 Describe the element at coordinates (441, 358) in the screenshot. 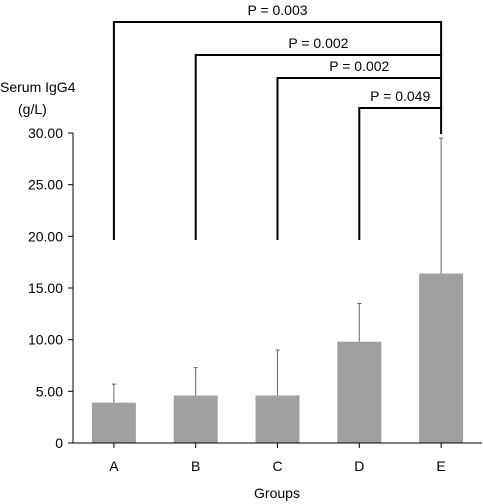

I see `bar-e` at that location.